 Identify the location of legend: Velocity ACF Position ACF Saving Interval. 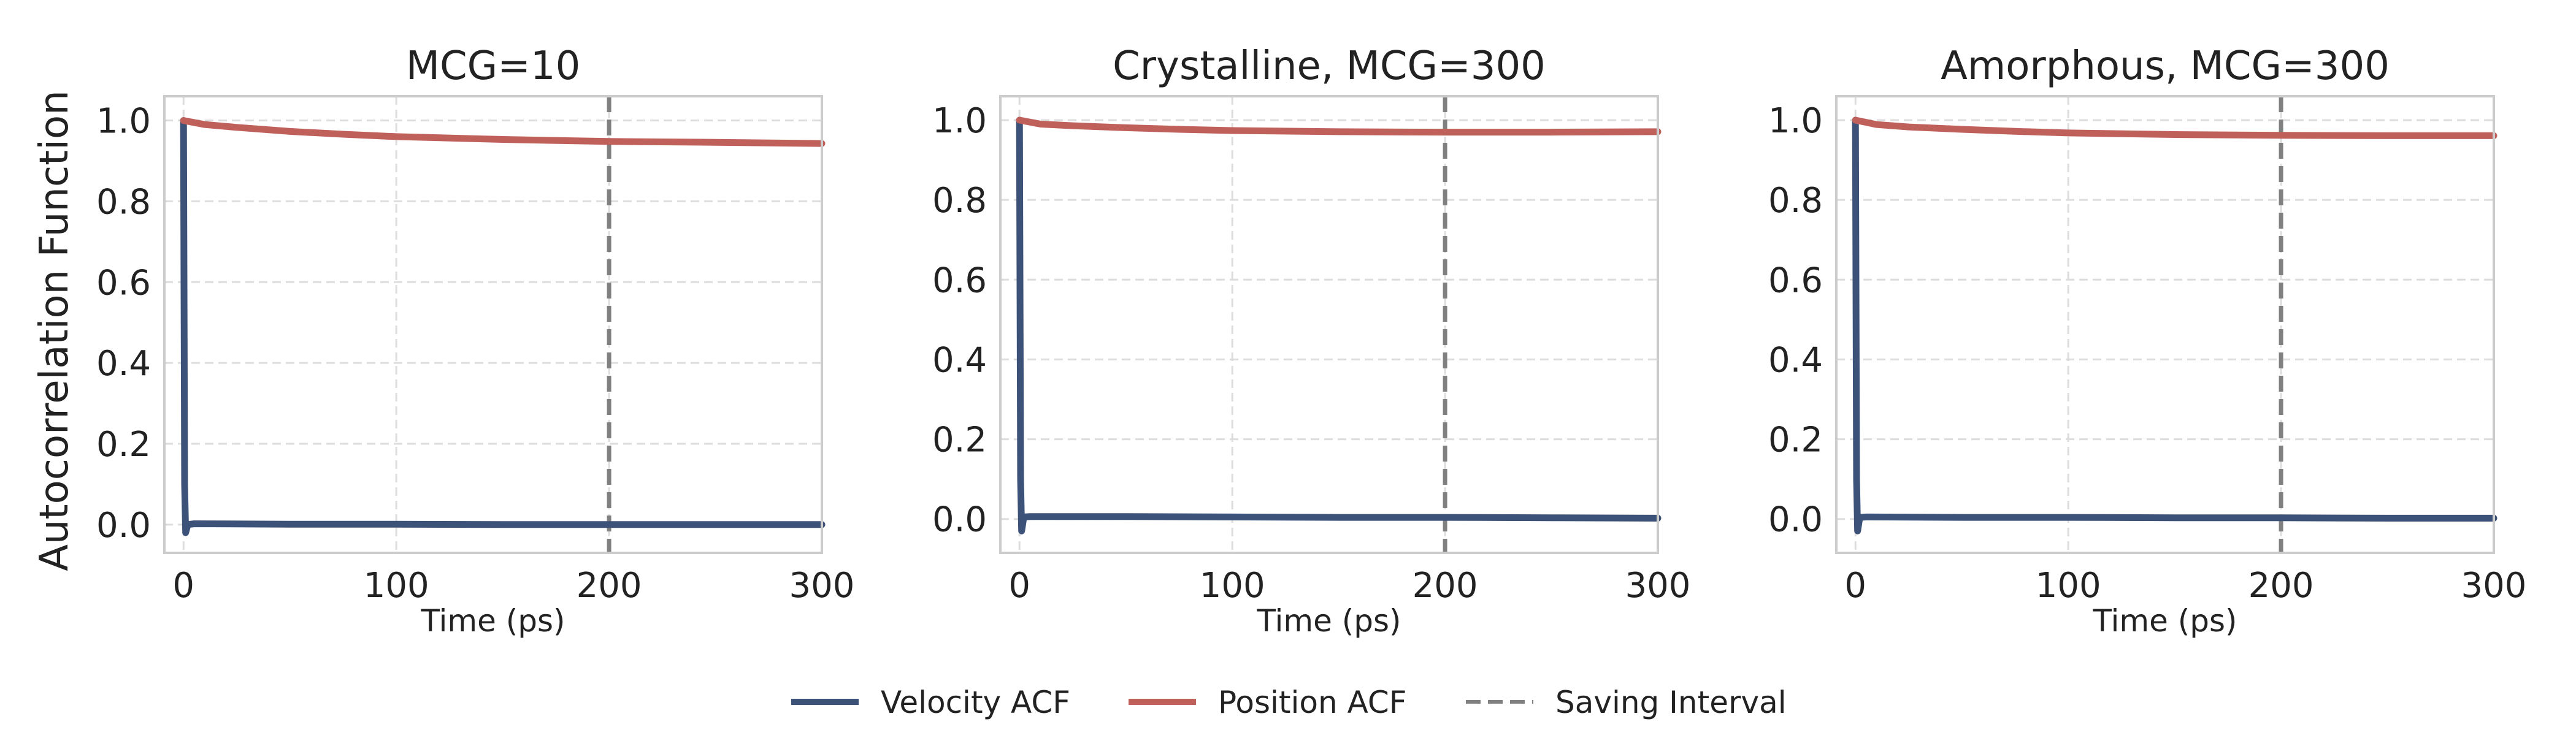
(1289, 702).